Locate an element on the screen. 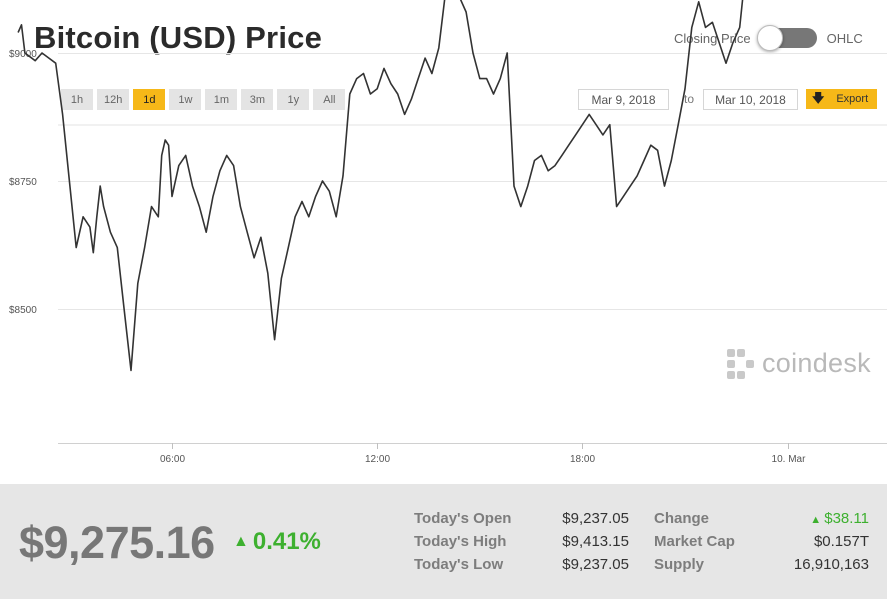 The height and width of the screenshot is (599, 887). stat-value-high: $9,413.15 is located at coordinates (595, 541).